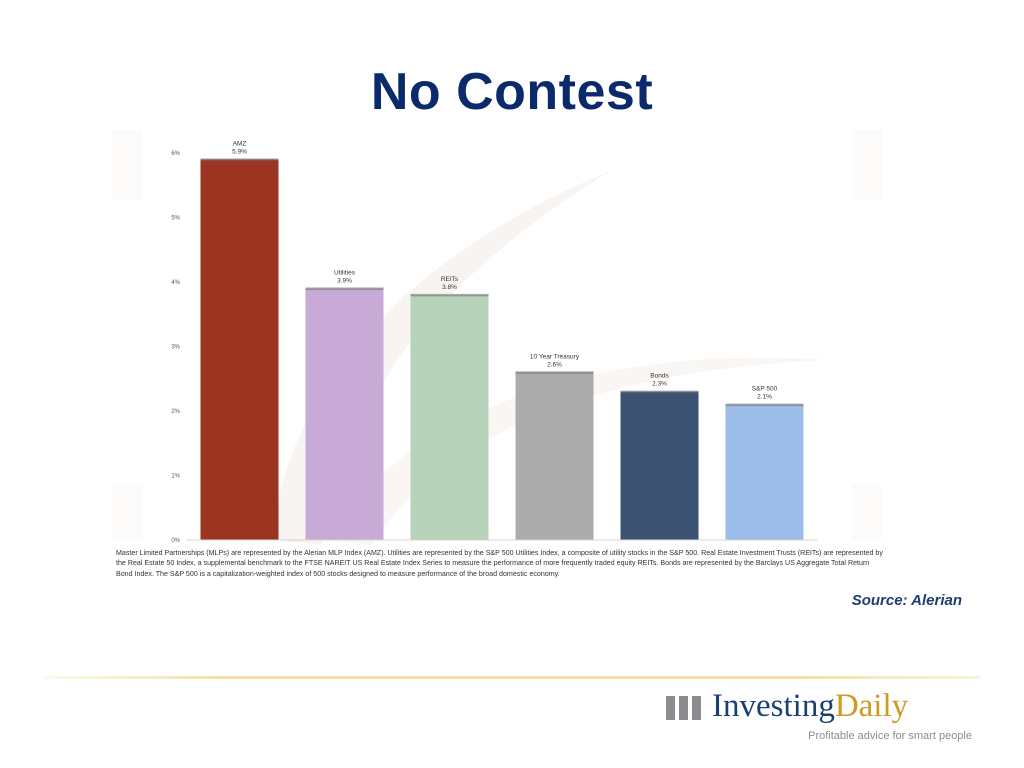 The width and height of the screenshot is (1024, 768). What do you see at coordinates (449, 287) in the screenshot?
I see `bar-value-label: 3.8%` at bounding box center [449, 287].